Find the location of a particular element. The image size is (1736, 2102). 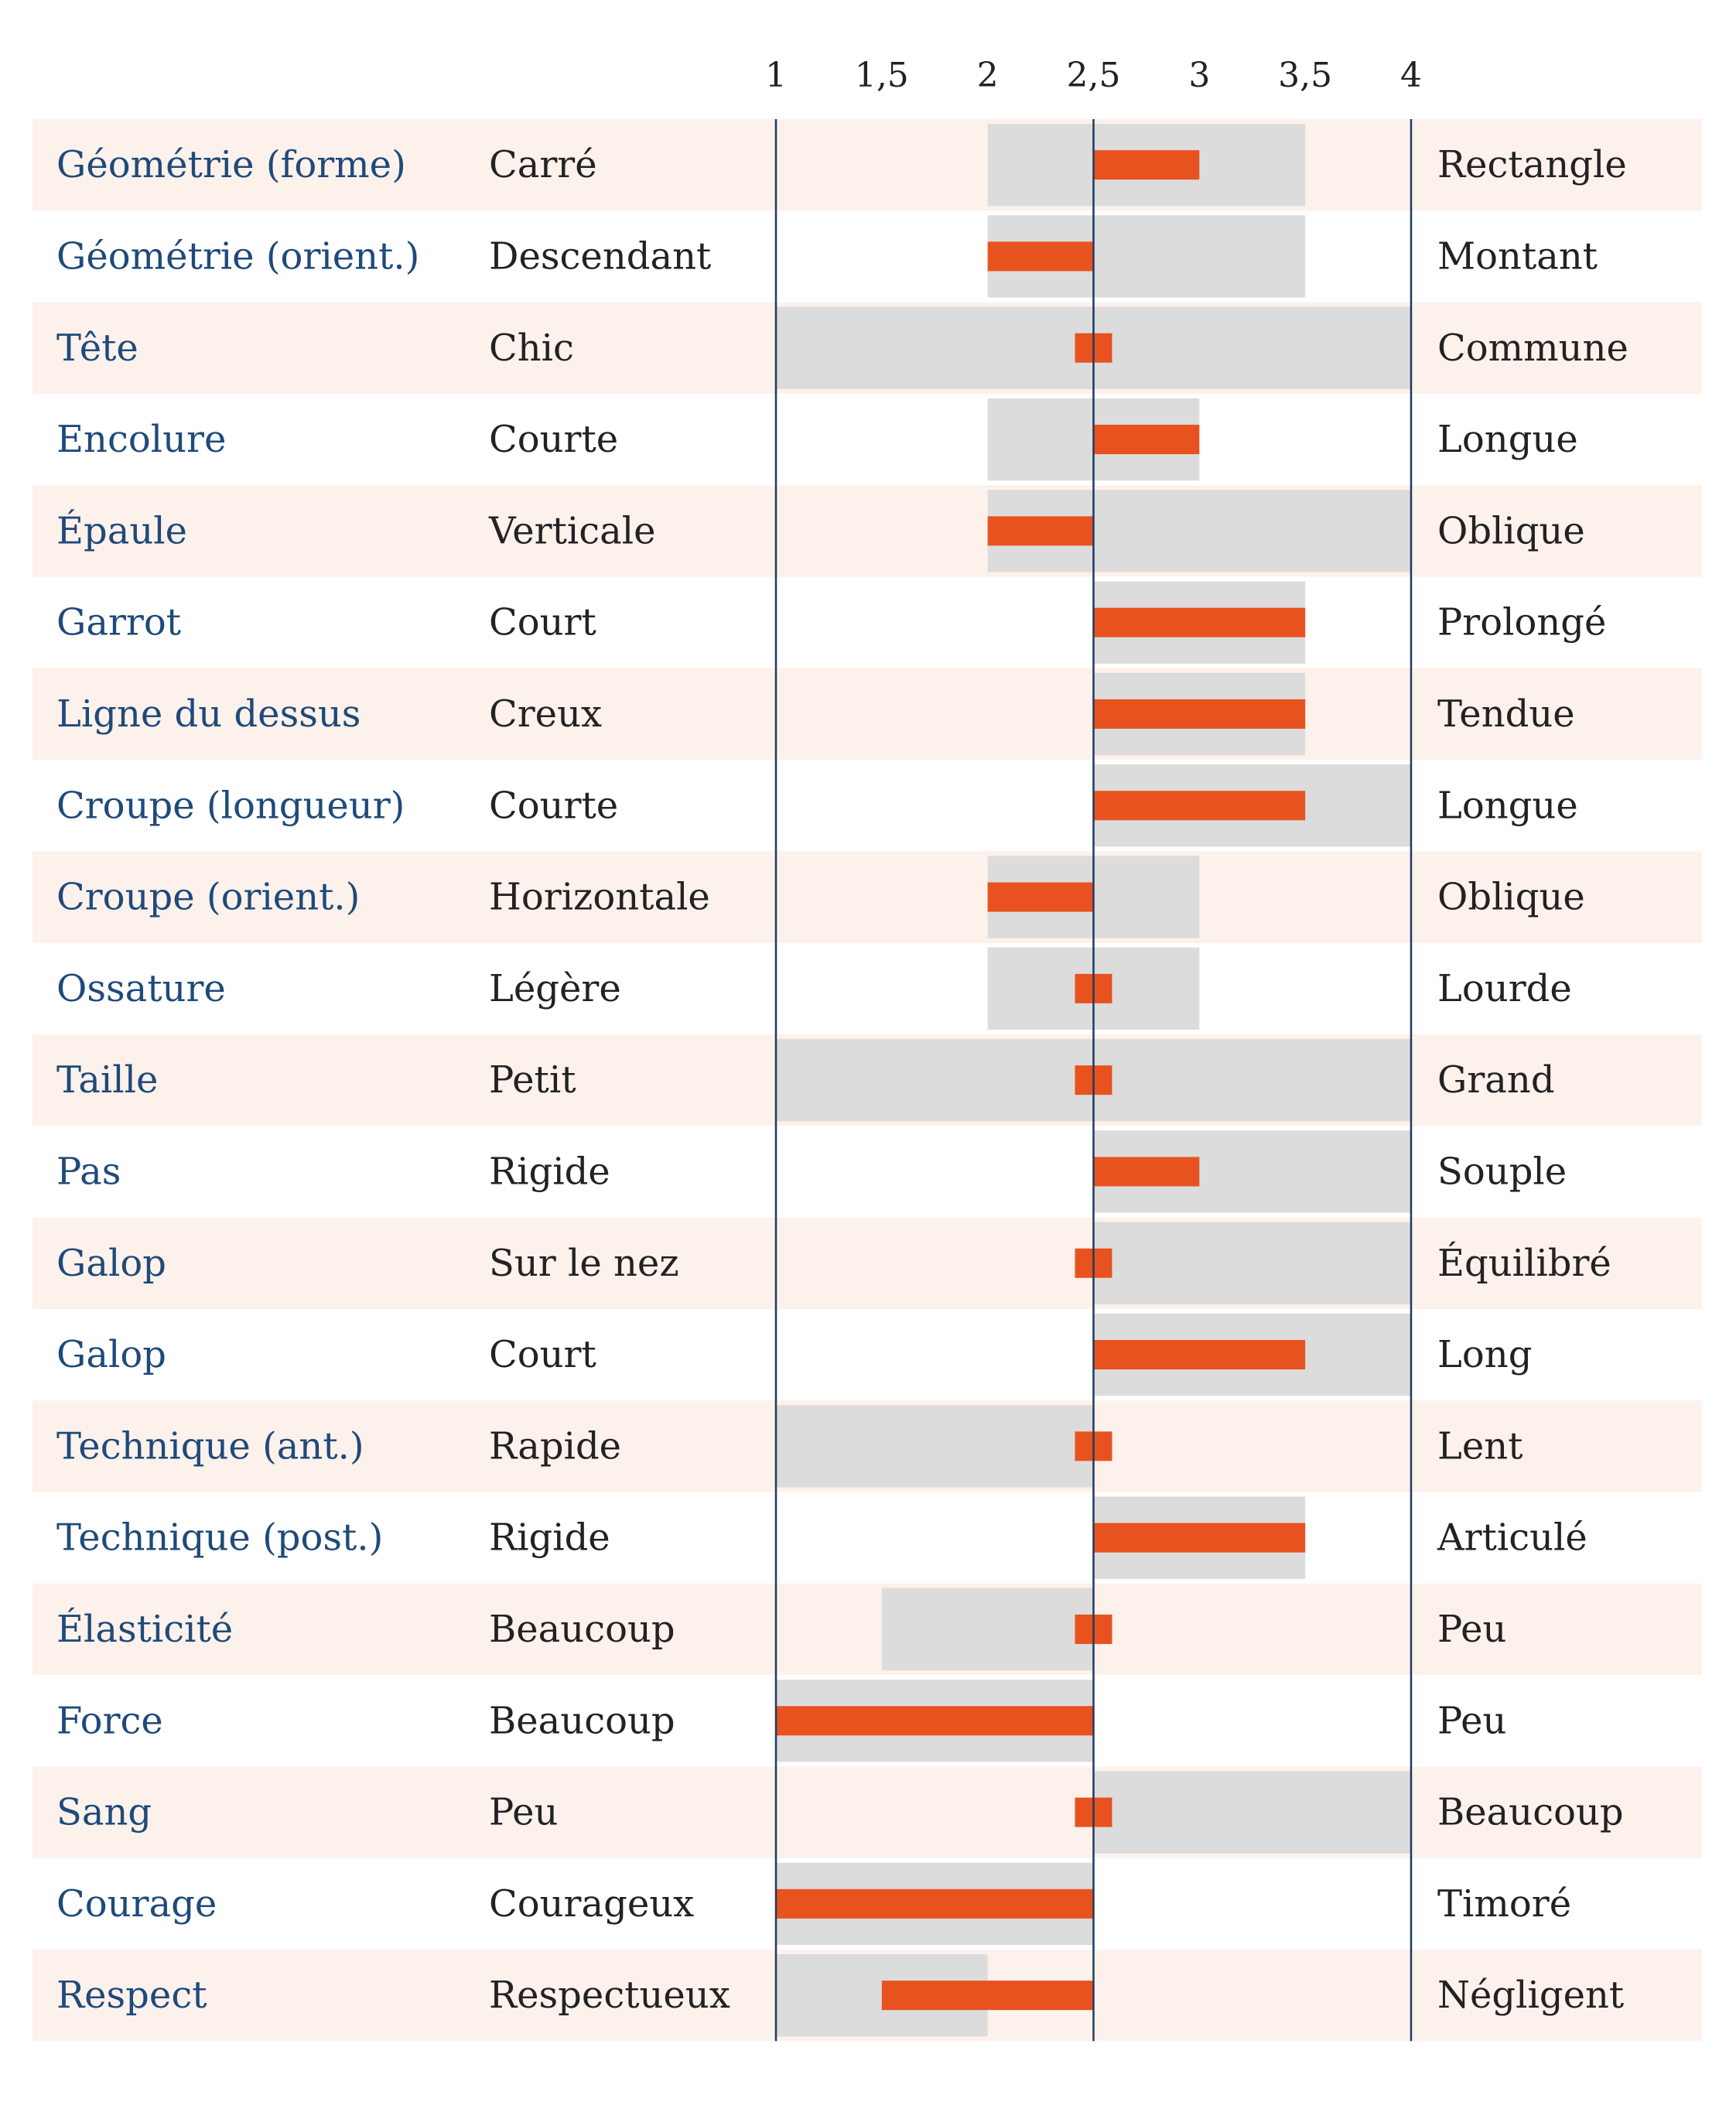

low-pole-label: Verticale is located at coordinates (572, 530).